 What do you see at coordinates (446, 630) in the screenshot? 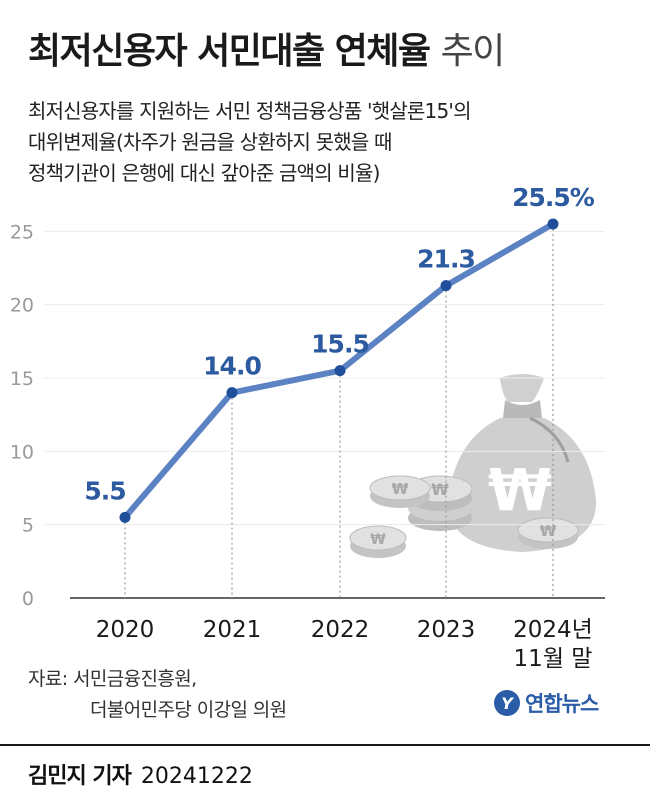
I see `x-tick-label: 2023` at bounding box center [446, 630].